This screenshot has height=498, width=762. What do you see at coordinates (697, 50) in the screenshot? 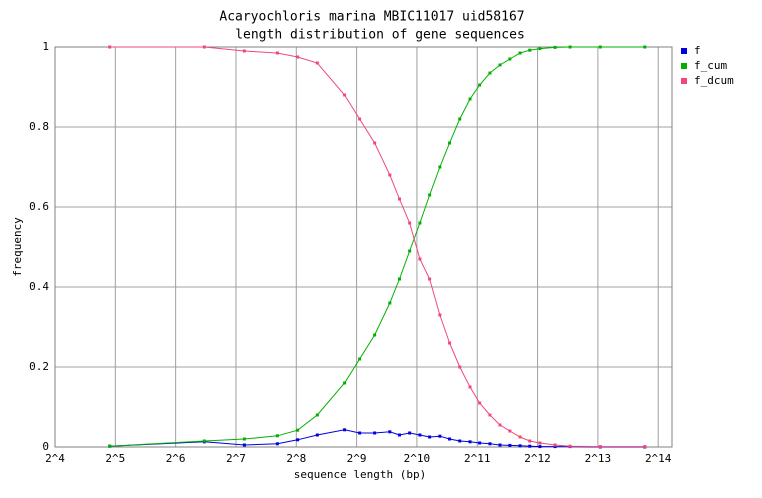
I see `legend-label: f` at bounding box center [697, 50].